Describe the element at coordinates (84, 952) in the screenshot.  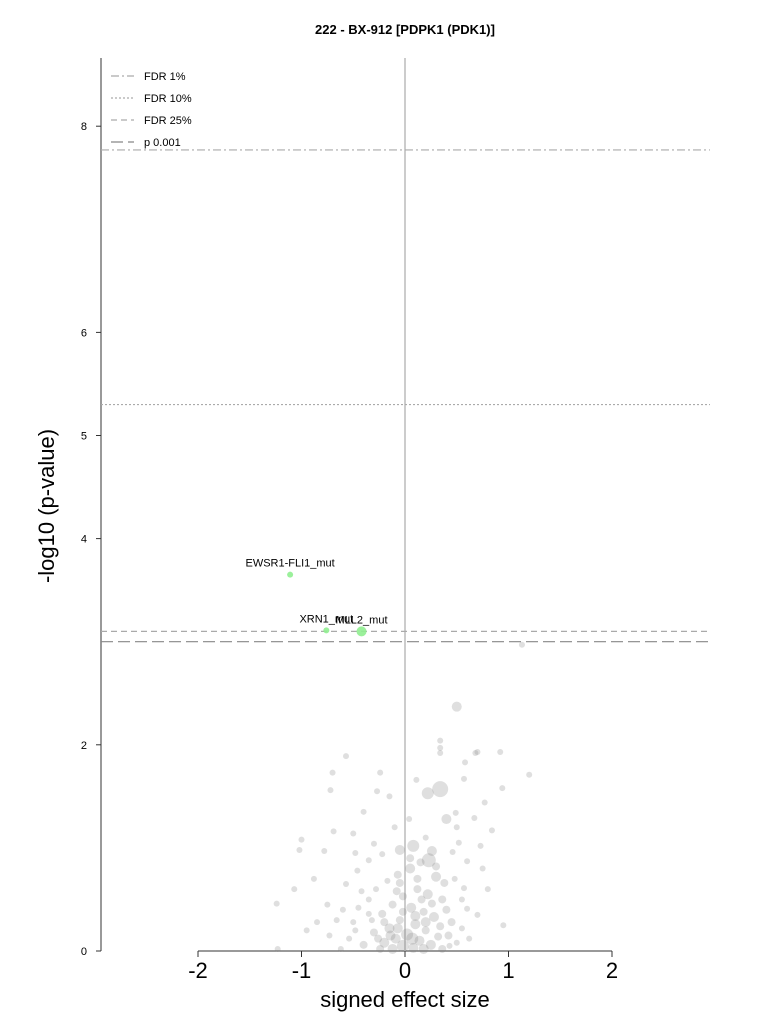
I see `y-tick-label: 0` at that location.